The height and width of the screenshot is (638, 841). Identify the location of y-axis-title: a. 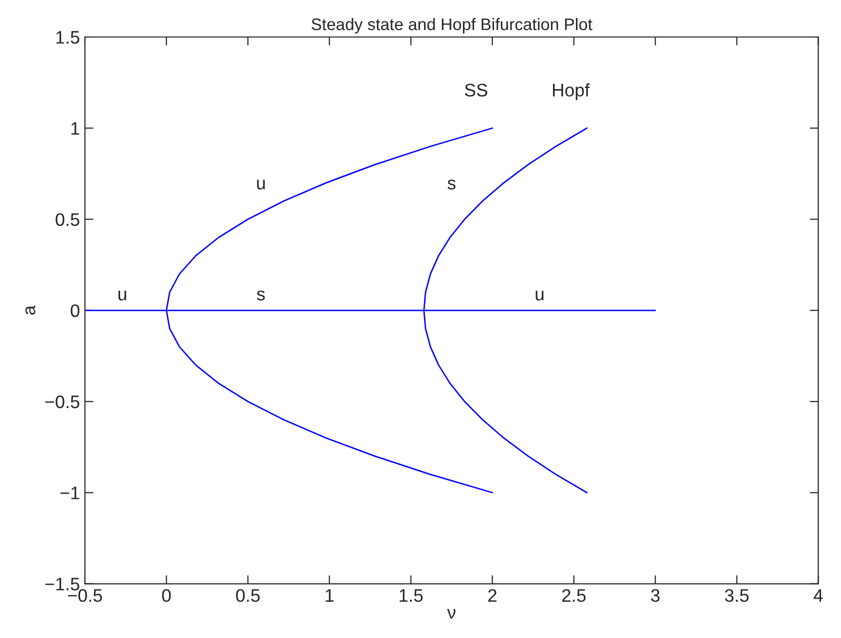
(30, 310).